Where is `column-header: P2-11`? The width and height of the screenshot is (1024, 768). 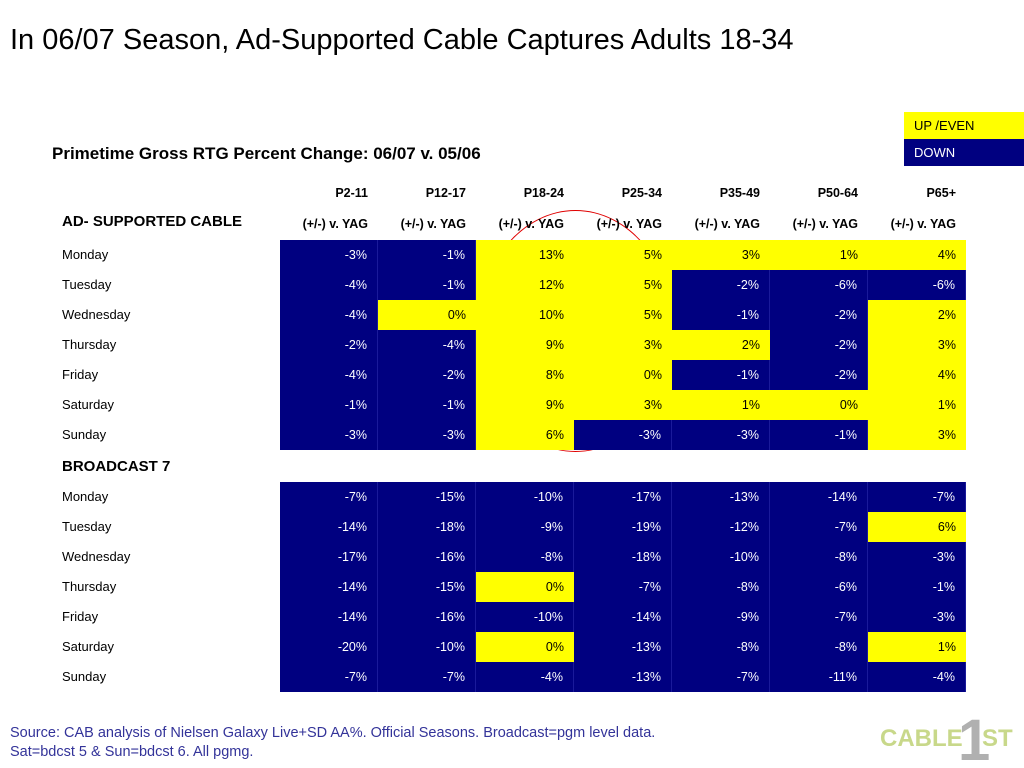
column-header: P2-11 is located at coordinates (351, 193).